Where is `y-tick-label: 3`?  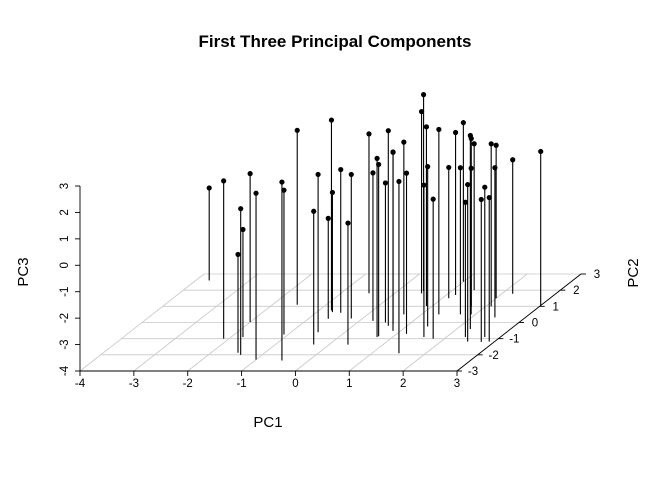
y-tick-label: 3 is located at coordinates (597, 275).